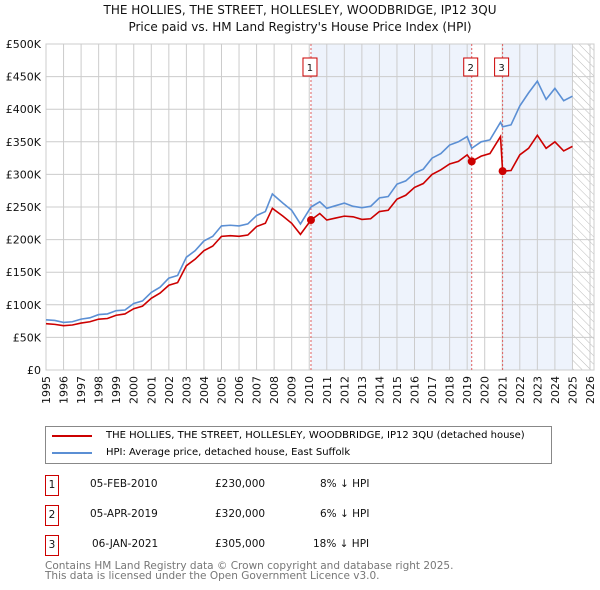  What do you see at coordinates (24, 207) in the screenshot?
I see `y-tick-label: £250K` at bounding box center [24, 207].